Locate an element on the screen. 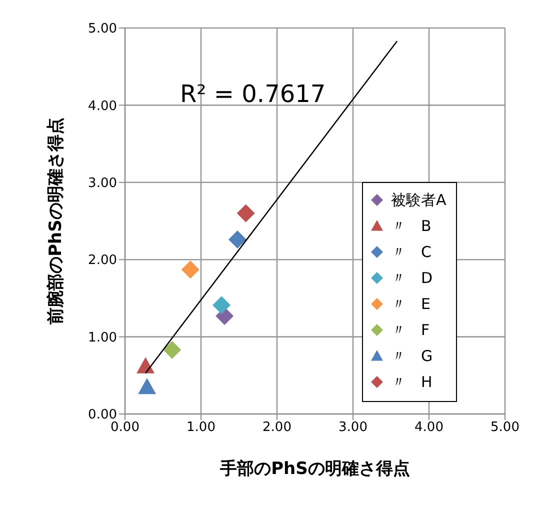  annotation: R² = 0.7617 is located at coordinates (253, 94).